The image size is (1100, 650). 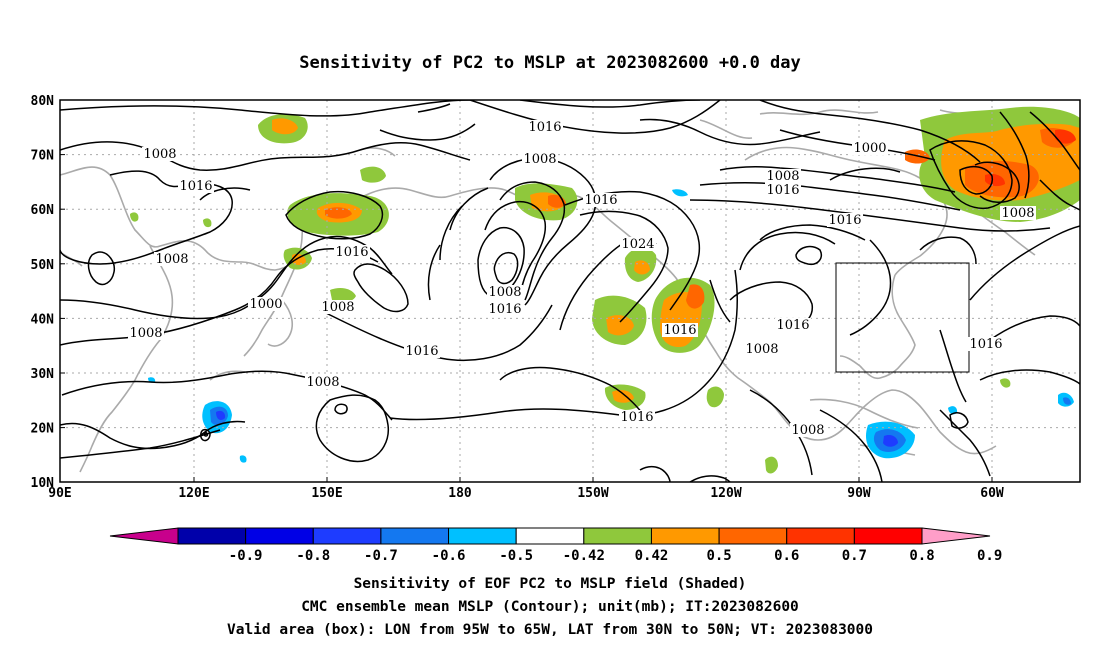 What do you see at coordinates (956, 536) in the screenshot?
I see `colorbar-triangle-high` at bounding box center [956, 536].